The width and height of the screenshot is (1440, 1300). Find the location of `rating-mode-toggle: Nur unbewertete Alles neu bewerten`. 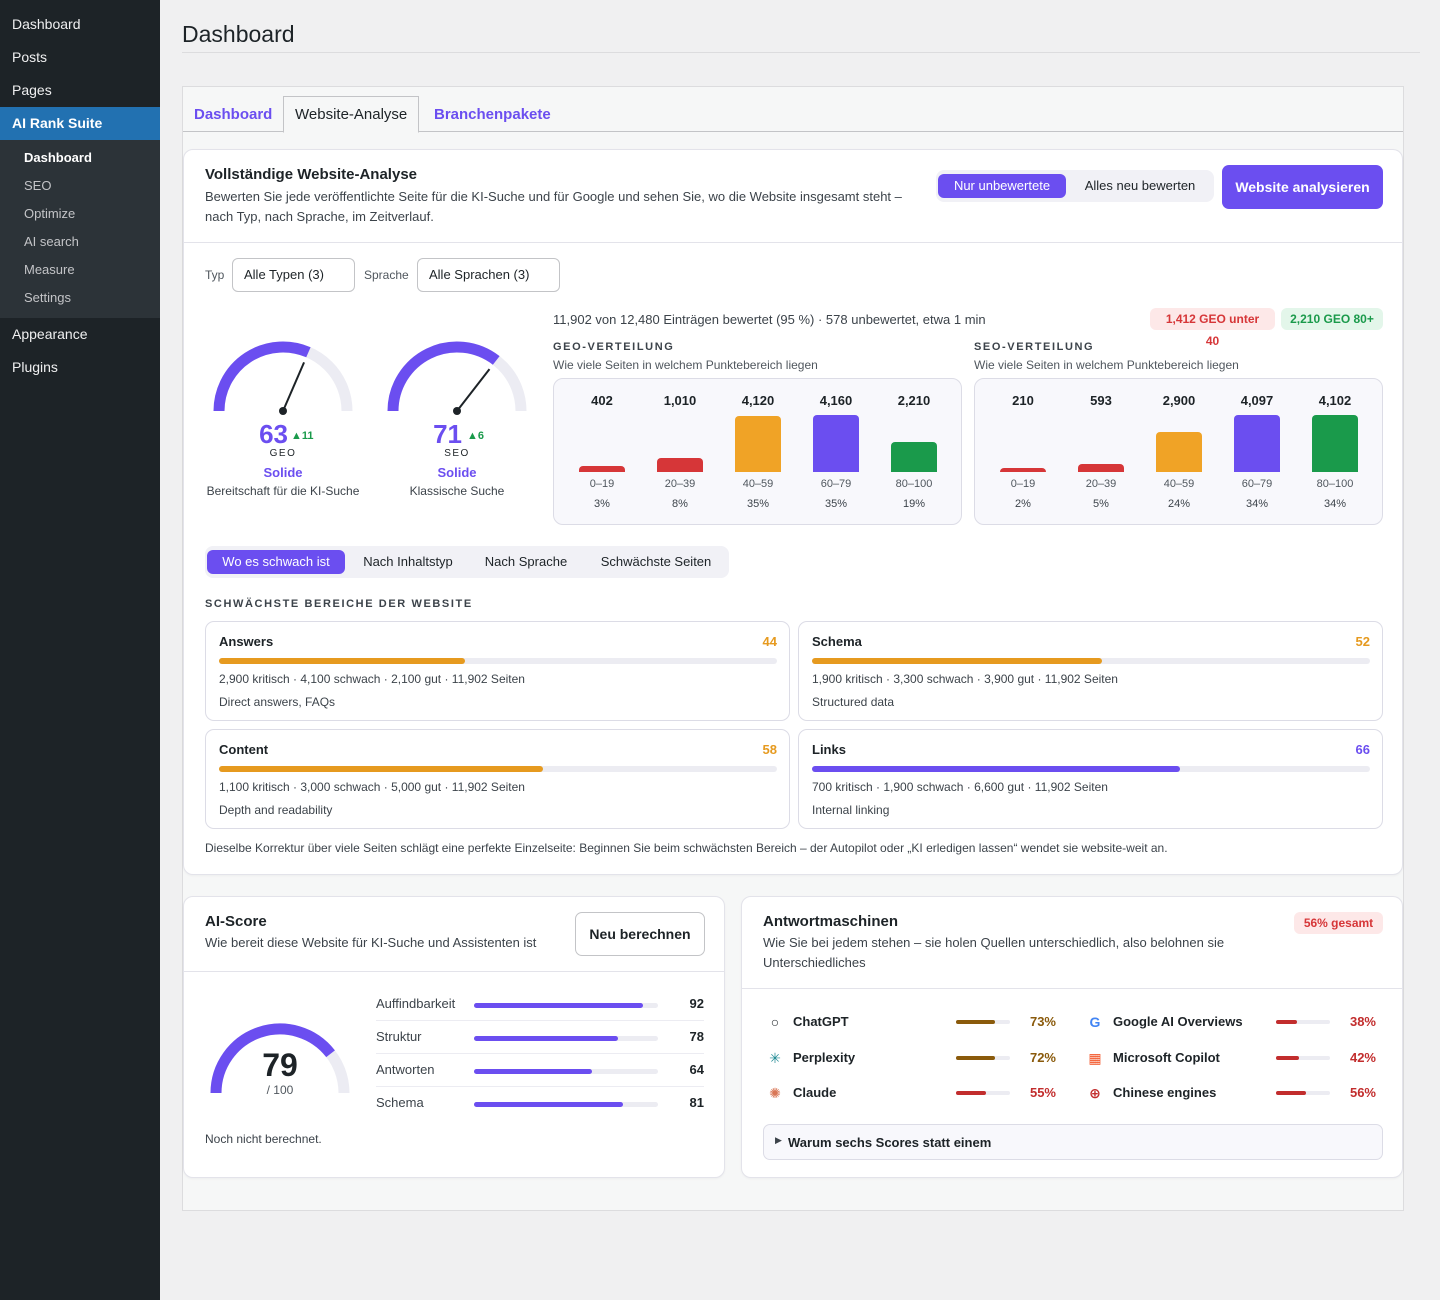

rating-mode-toggle: Nur unbewertete Alles neu bewerten is located at coordinates (1075, 186).